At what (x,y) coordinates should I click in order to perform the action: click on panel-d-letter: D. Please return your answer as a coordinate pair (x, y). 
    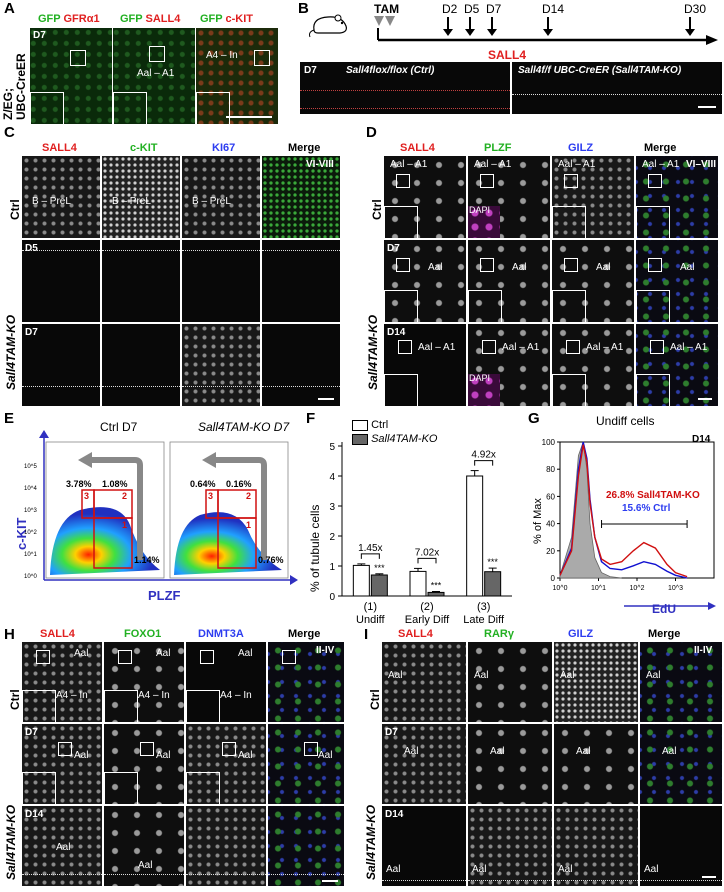
    Looking at the image, I should click on (371, 132).